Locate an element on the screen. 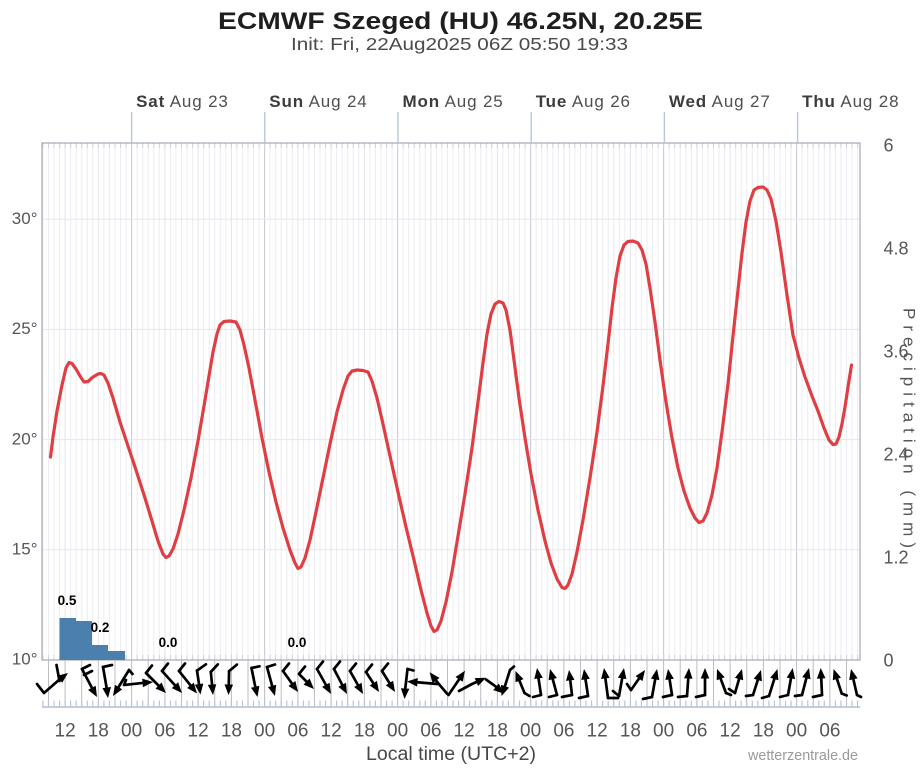 The width and height of the screenshot is (921, 768). svg-text: Thu Aug 28 is located at coordinates (850, 101).